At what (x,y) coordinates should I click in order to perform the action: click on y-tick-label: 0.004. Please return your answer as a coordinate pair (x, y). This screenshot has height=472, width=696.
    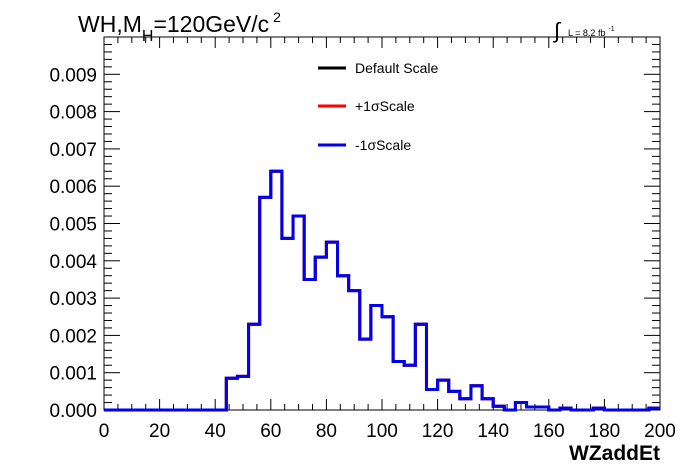
    Looking at the image, I should click on (73, 262).